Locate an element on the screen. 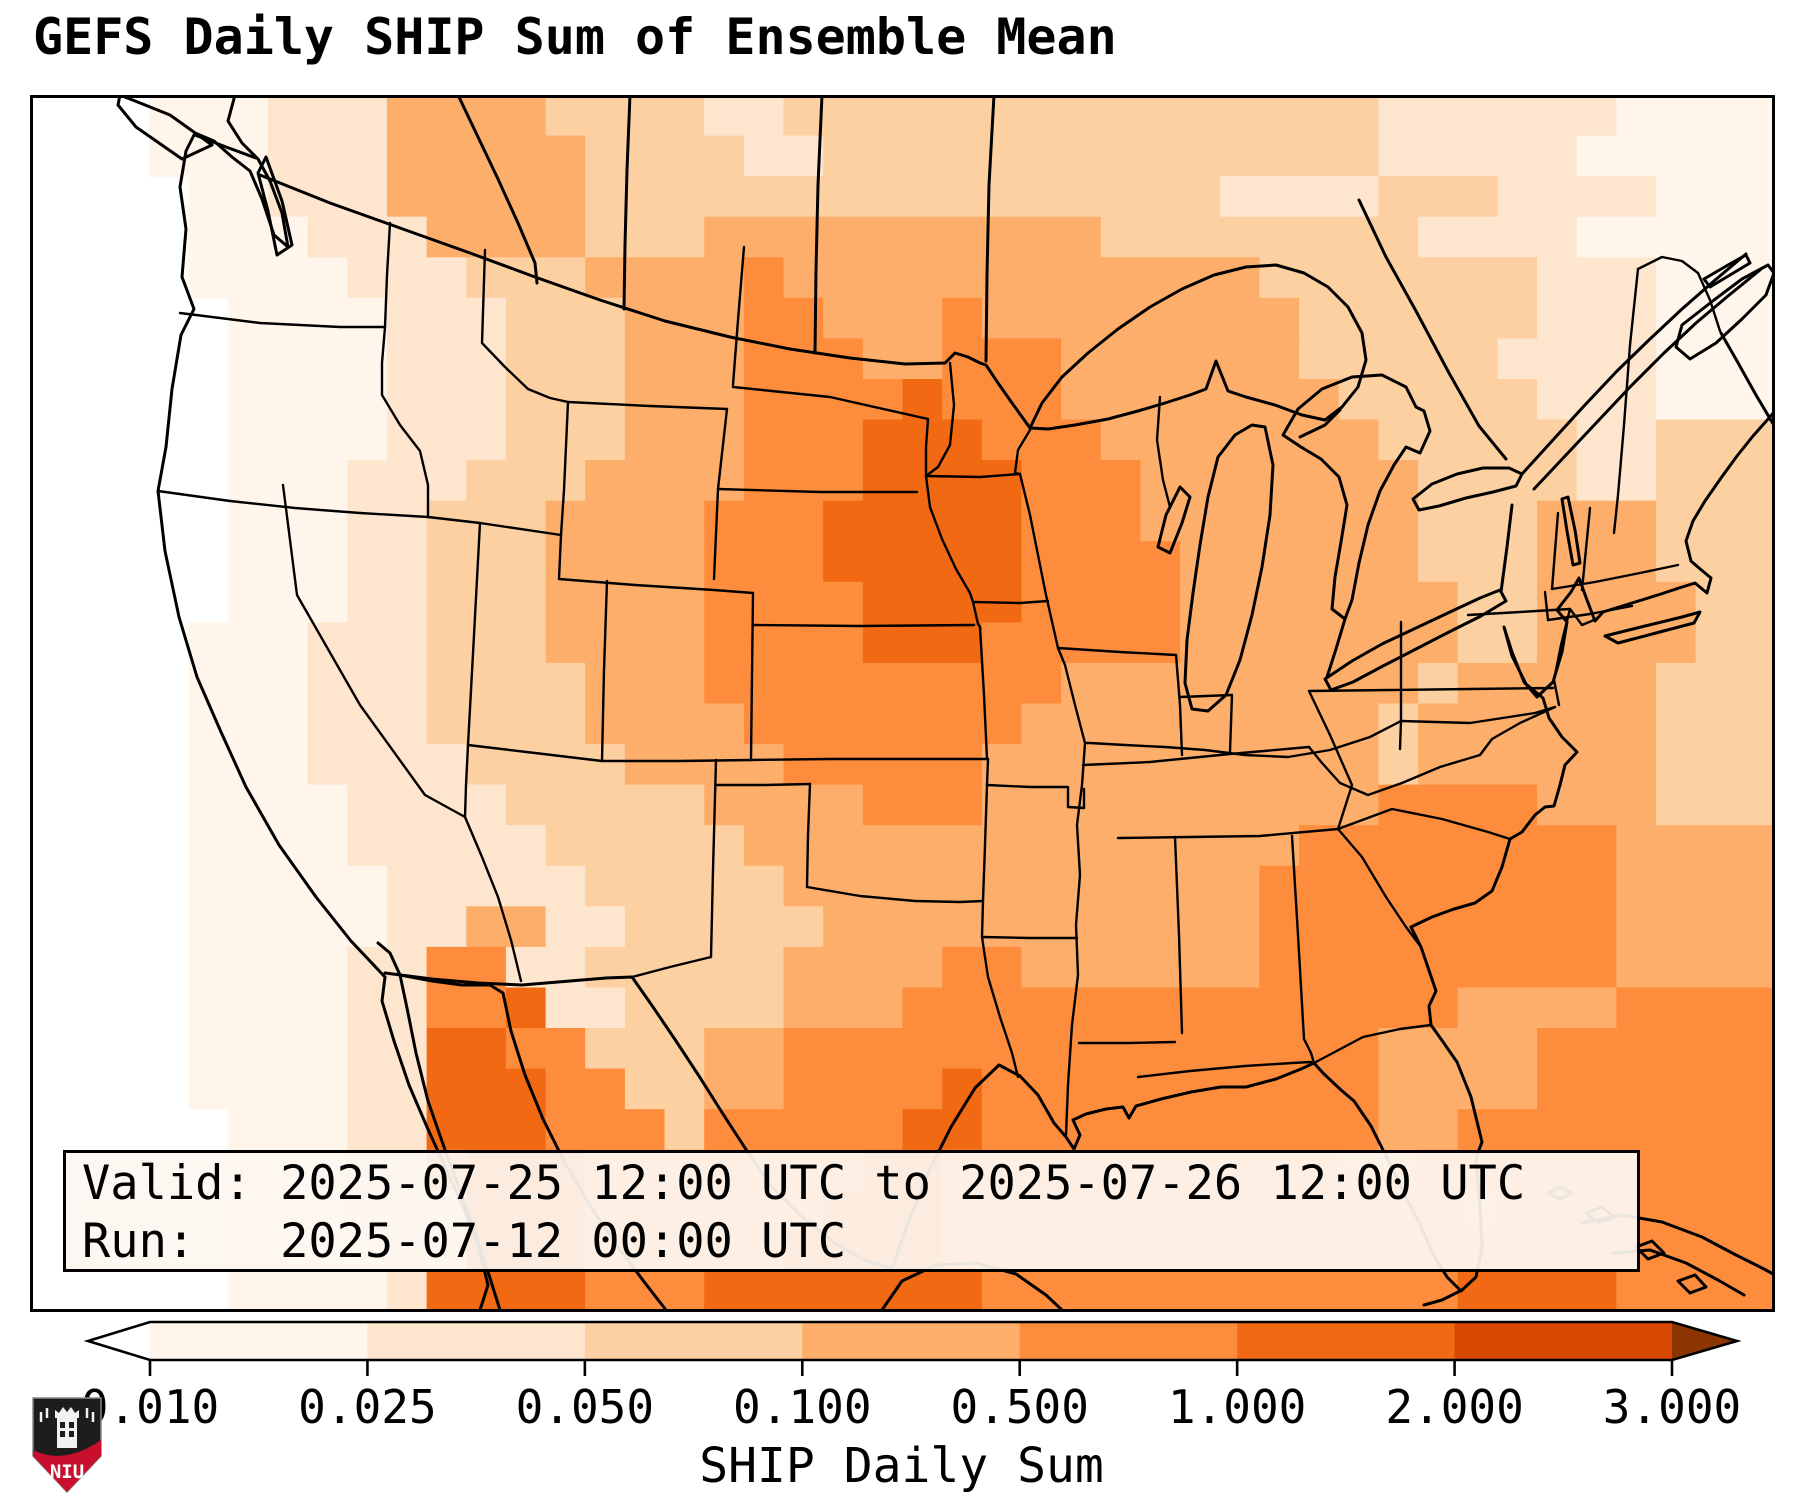 The image size is (1803, 1500). border-ky-tn is located at coordinates (1196, 756).